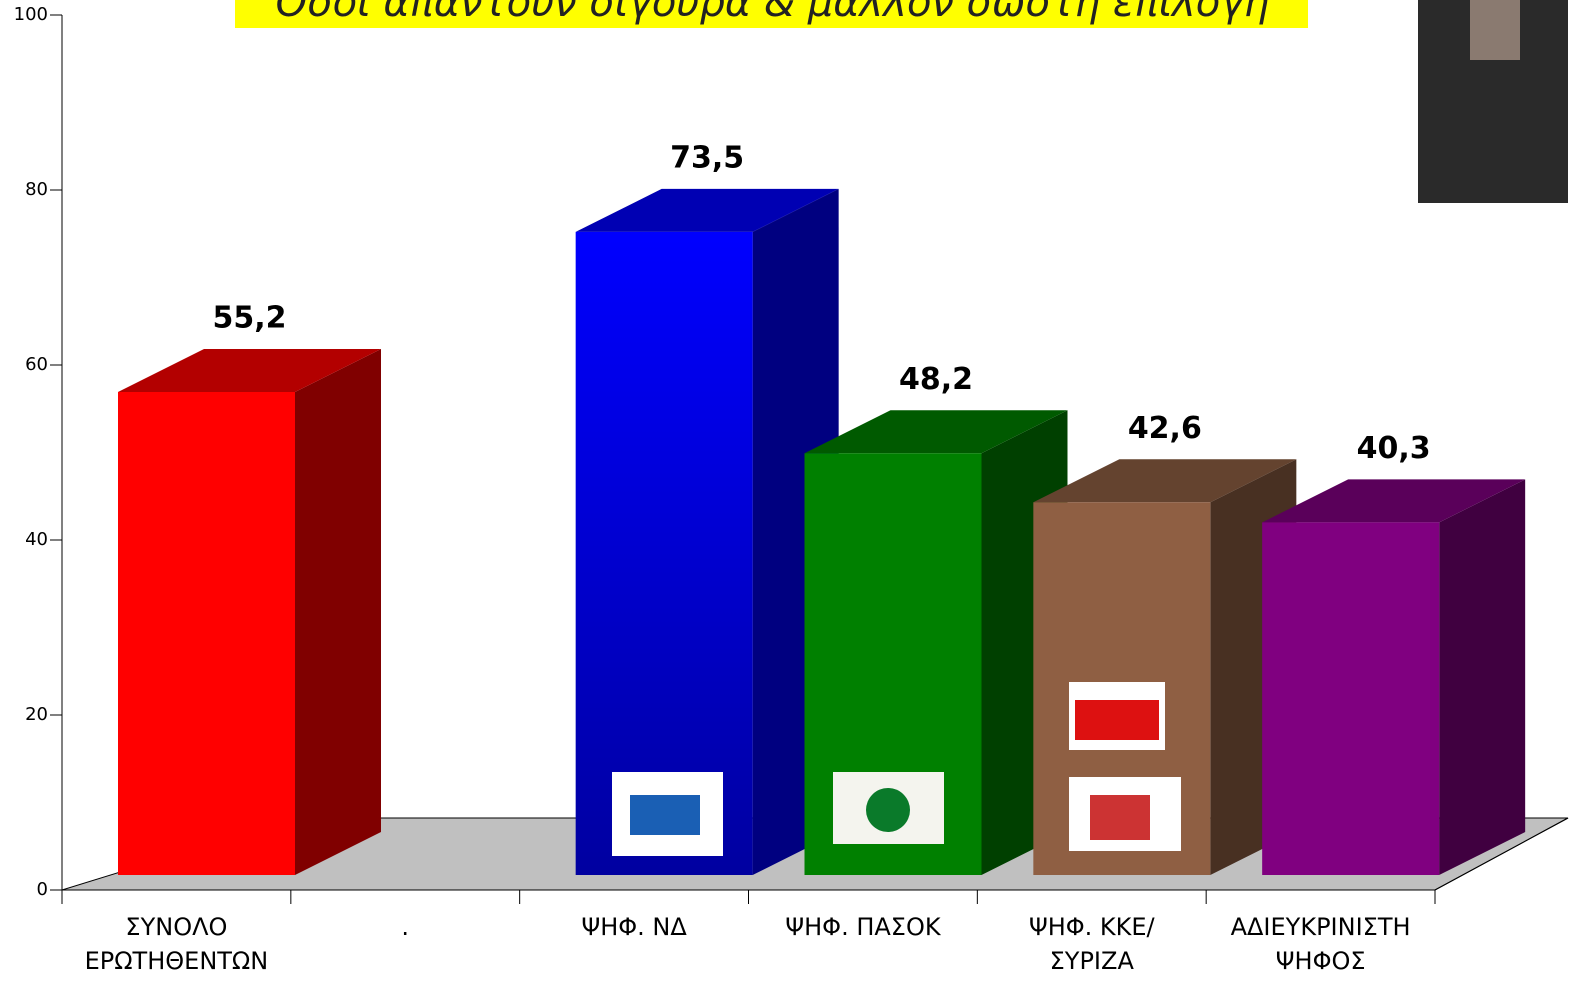  What do you see at coordinates (1495, 30) in the screenshot?
I see `photo-detail` at bounding box center [1495, 30].